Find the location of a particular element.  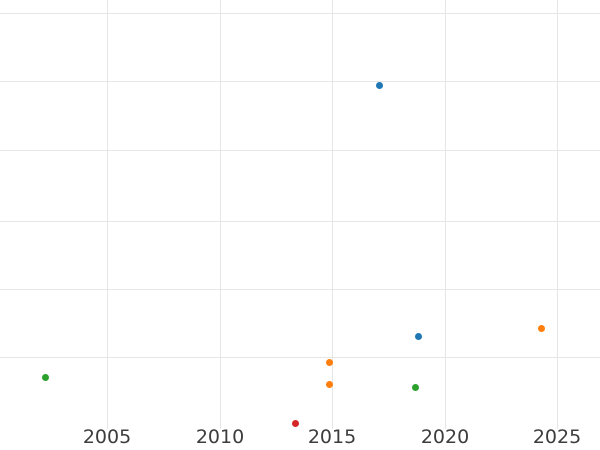

x-tick-label-2020: 2020 is located at coordinates (445, 437).